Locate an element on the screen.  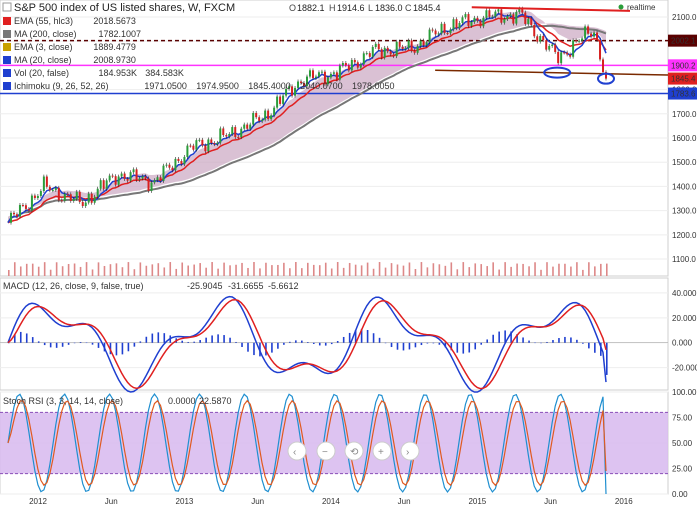
nav-zoom-in-glyph: + is located at coordinates (381, 452).